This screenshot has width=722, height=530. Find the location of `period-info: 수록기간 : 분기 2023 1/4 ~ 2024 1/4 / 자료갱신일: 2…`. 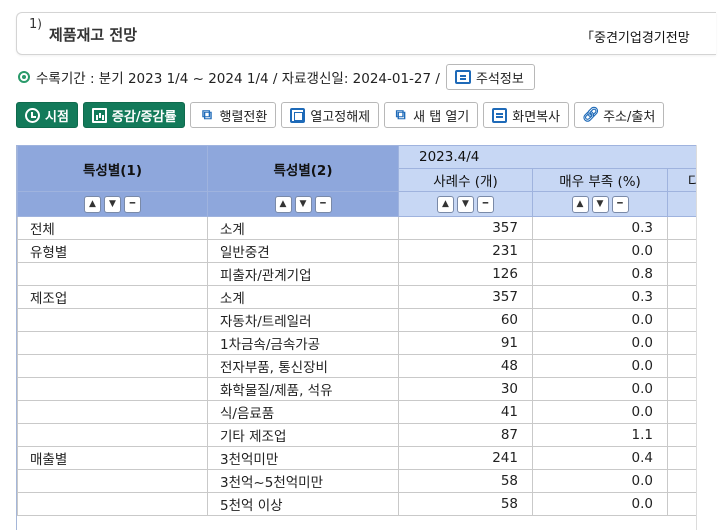

period-info: 수록기간 : 분기 2023 1/4 ~ 2024 1/4 / 자료갱신일: 2… is located at coordinates (276, 77).